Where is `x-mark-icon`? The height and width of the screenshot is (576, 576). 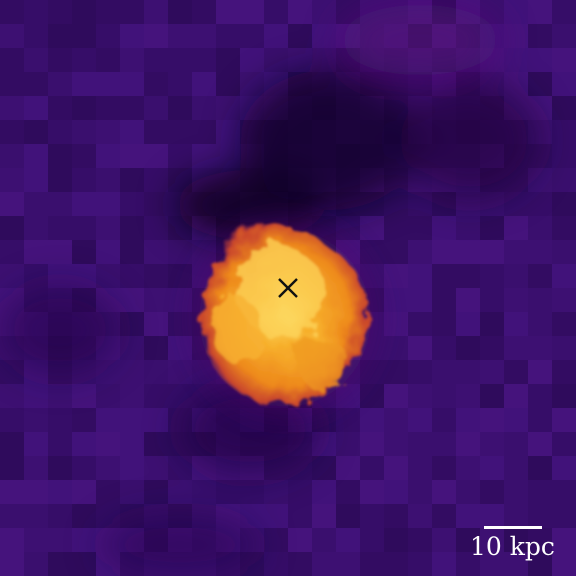
x-mark-icon is located at coordinates (288, 288).